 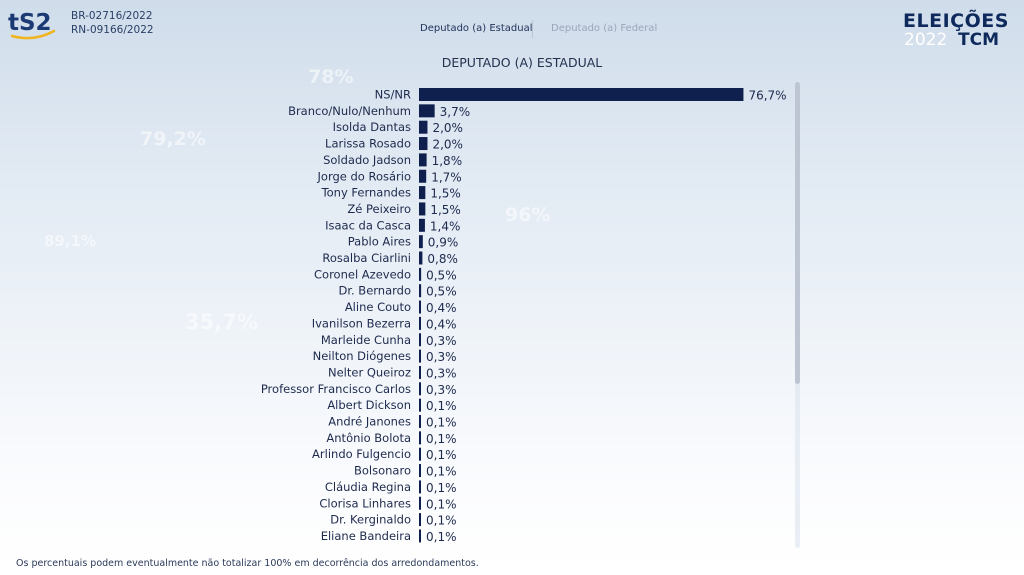 What do you see at coordinates (378, 307) in the screenshot?
I see `category-label: Aline Couto` at bounding box center [378, 307].